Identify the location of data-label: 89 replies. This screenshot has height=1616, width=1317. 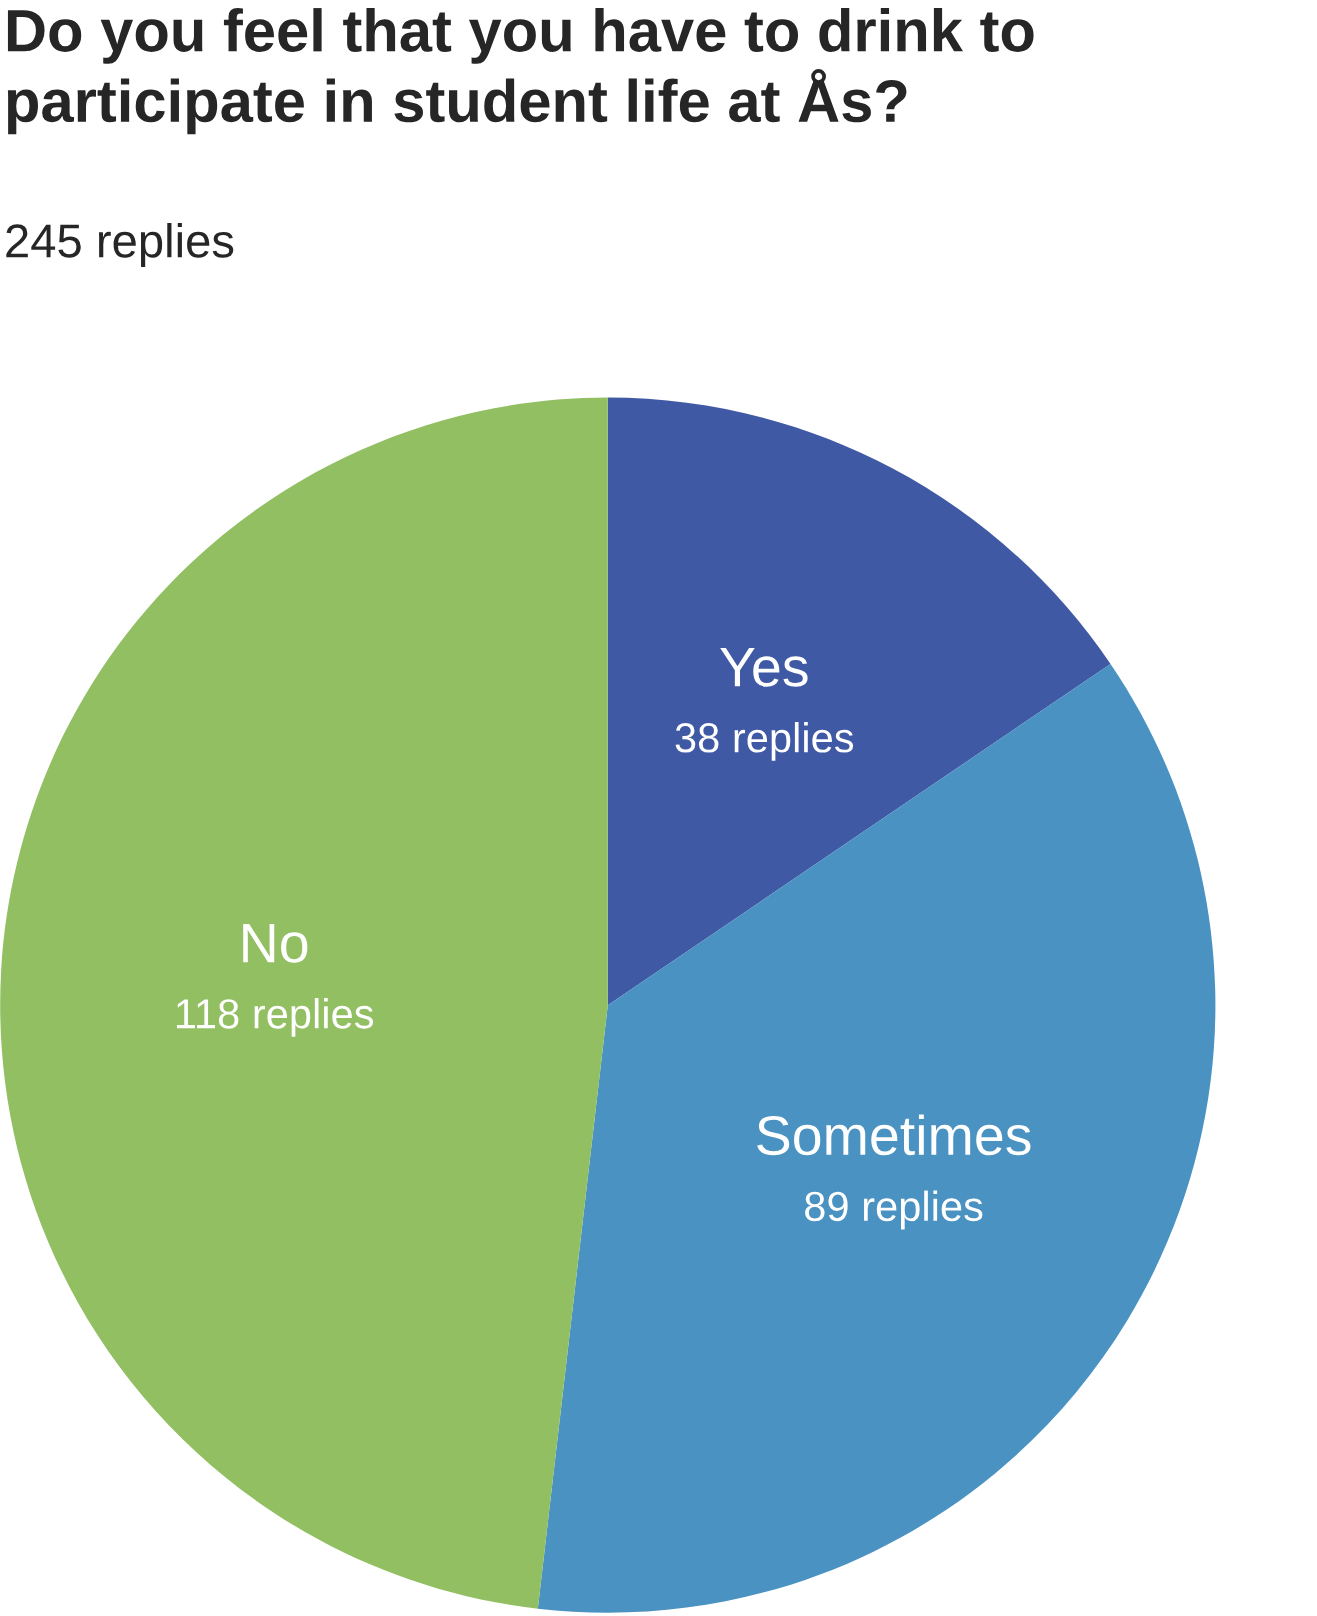
(894, 1210).